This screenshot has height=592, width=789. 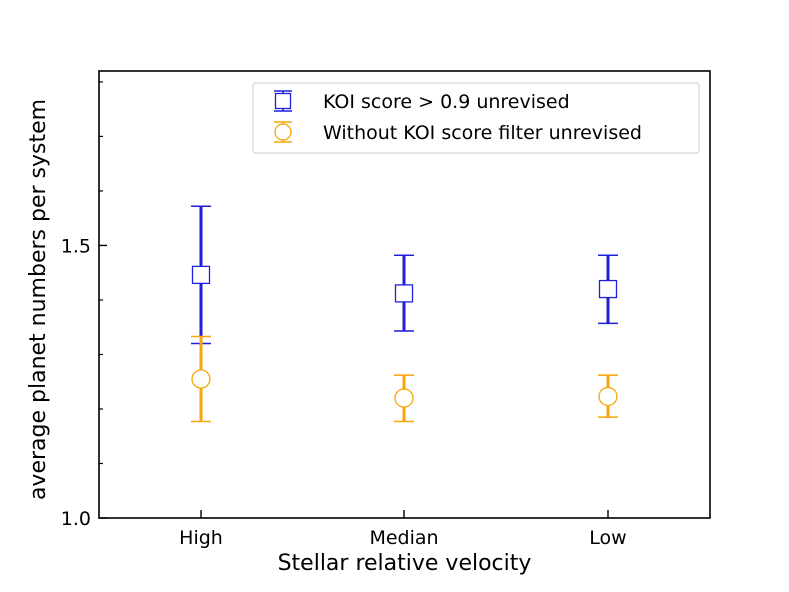 I want to click on x-tick-label: High, so click(x=201, y=538).